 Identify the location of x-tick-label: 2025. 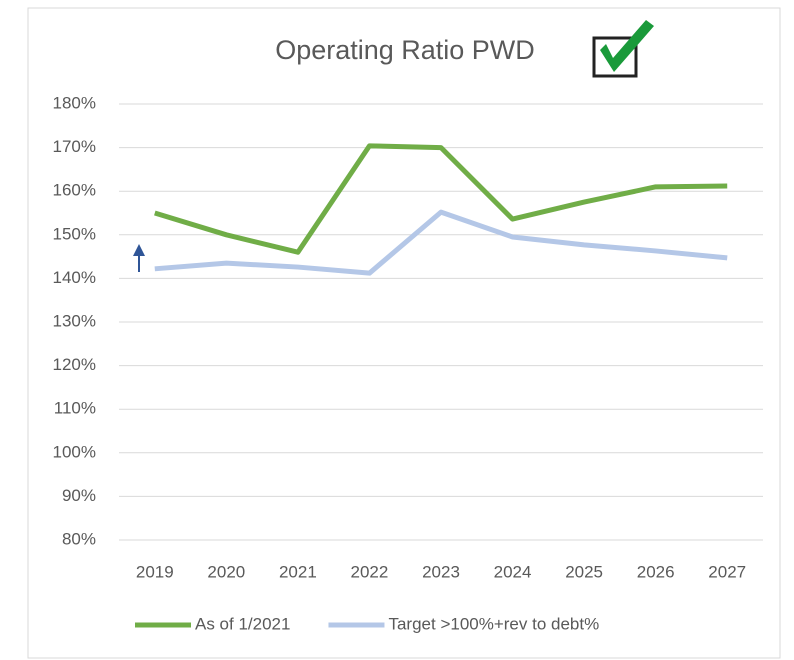
(584, 571).